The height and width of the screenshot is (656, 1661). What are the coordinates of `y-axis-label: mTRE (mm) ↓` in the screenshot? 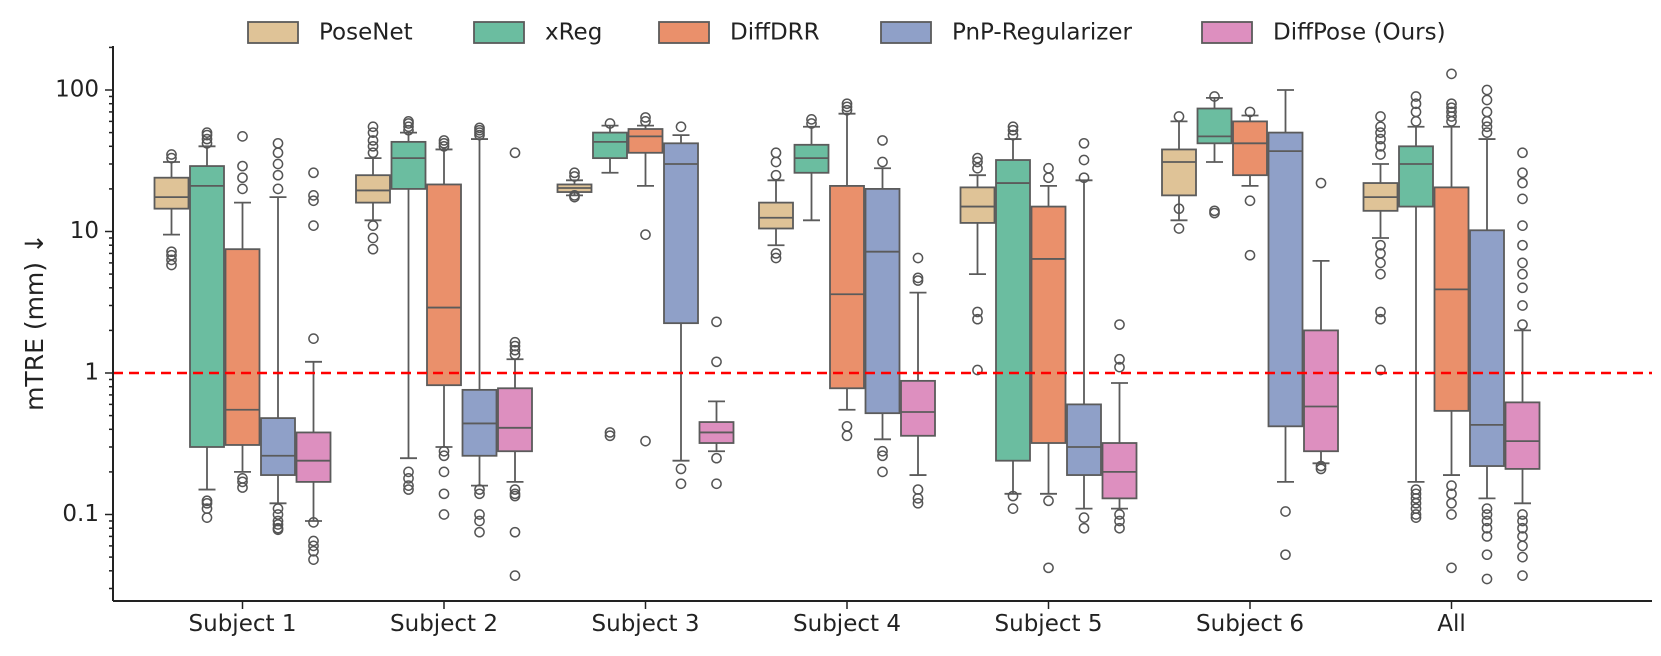 It's located at (34, 322).